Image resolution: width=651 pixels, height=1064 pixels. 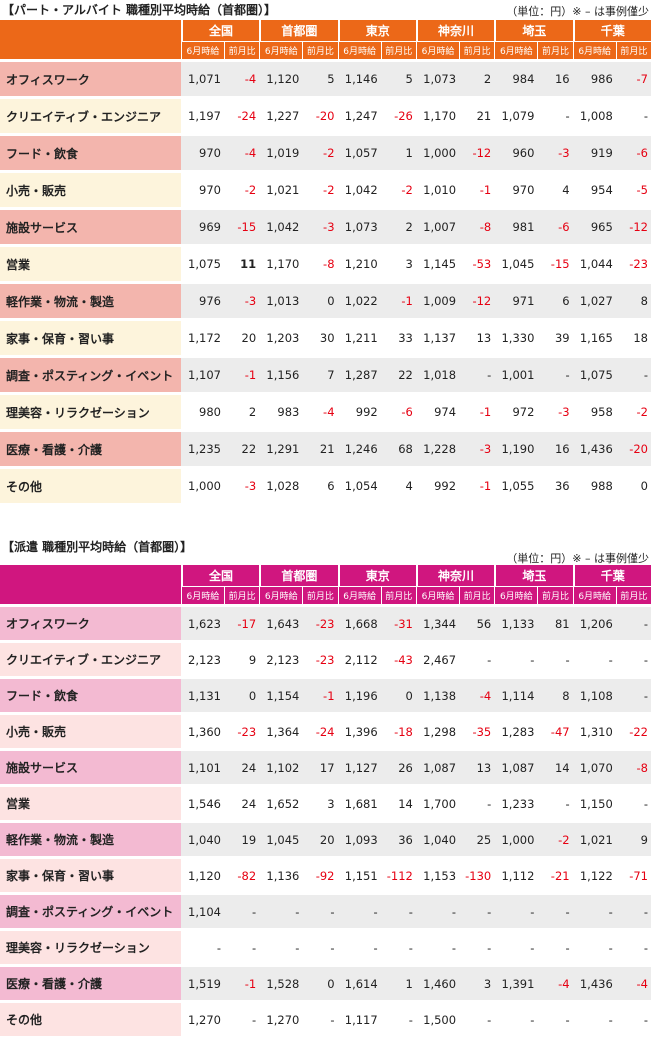 What do you see at coordinates (516, 622) in the screenshot?
I see `wage-cell: 1,133` at bounding box center [516, 622].